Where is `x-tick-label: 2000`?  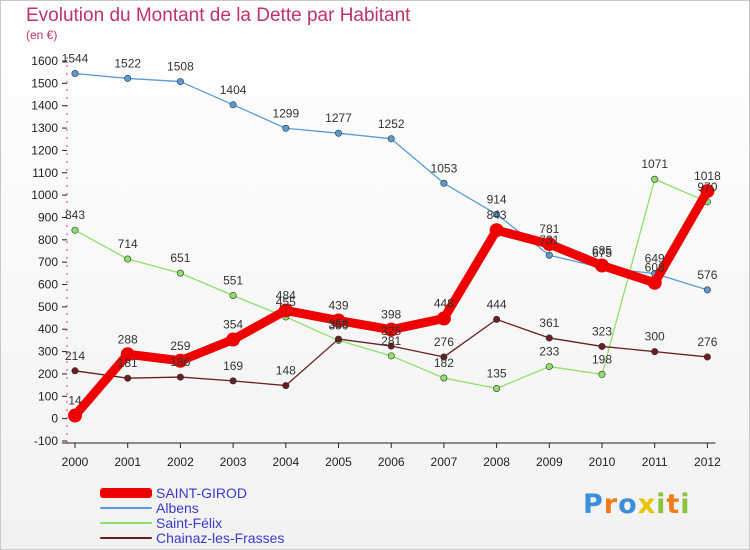
x-tick-label: 2000 is located at coordinates (75, 462).